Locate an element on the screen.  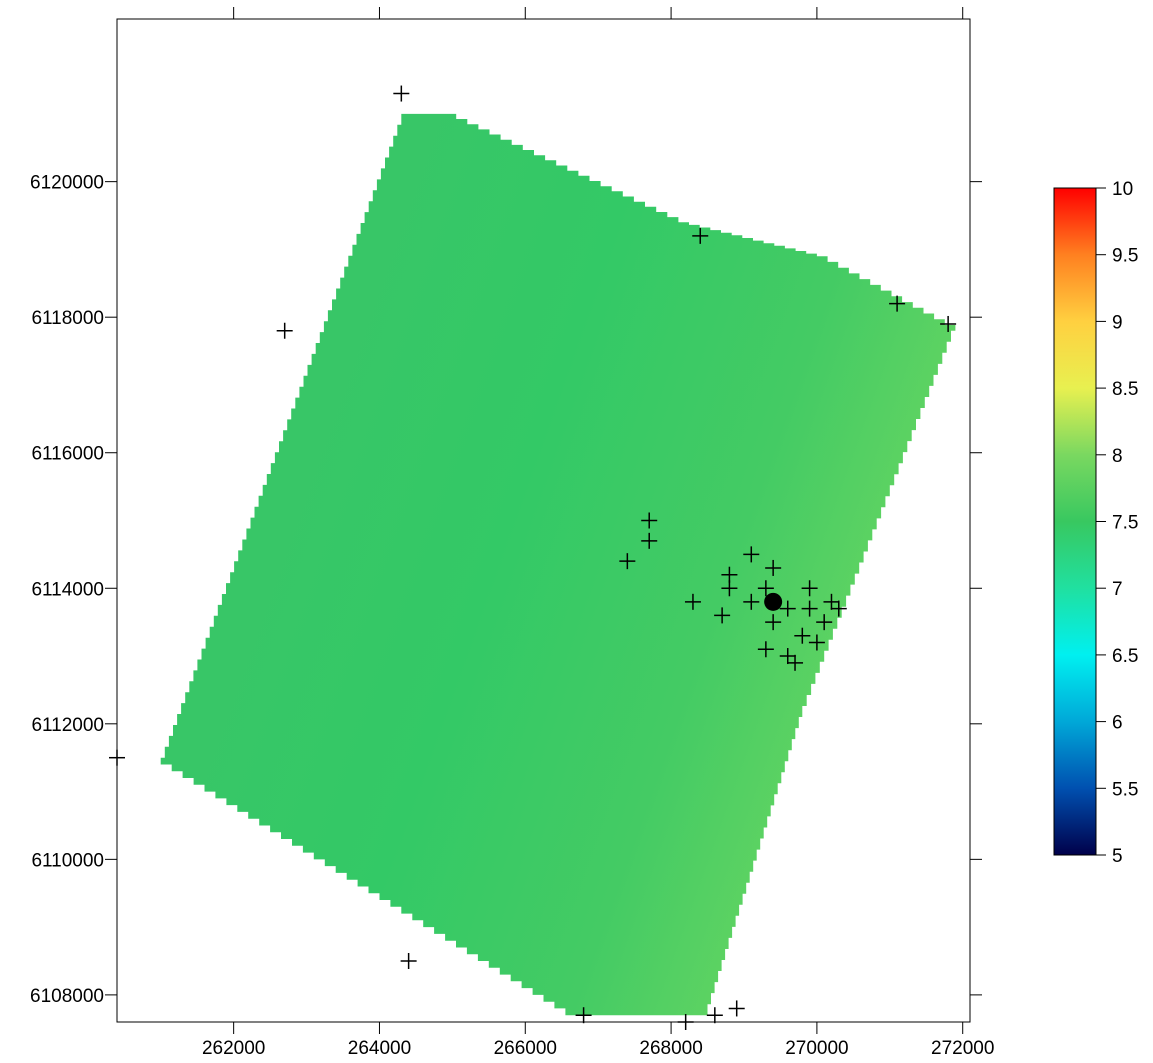
colorbar-tick-label: 7.5 is located at coordinates (1125, 523).